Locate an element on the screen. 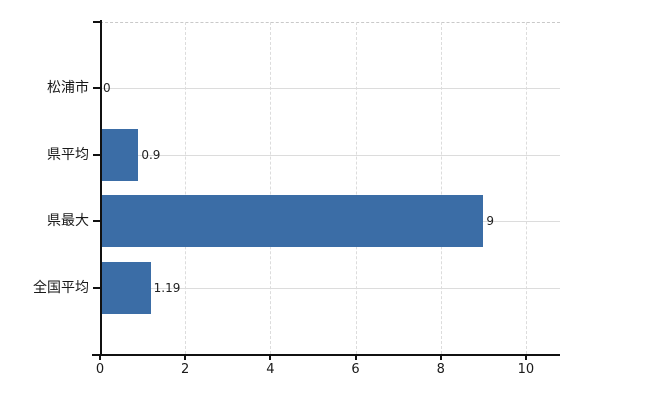  category-label-松浦市: 松浦市 is located at coordinates (68, 88).